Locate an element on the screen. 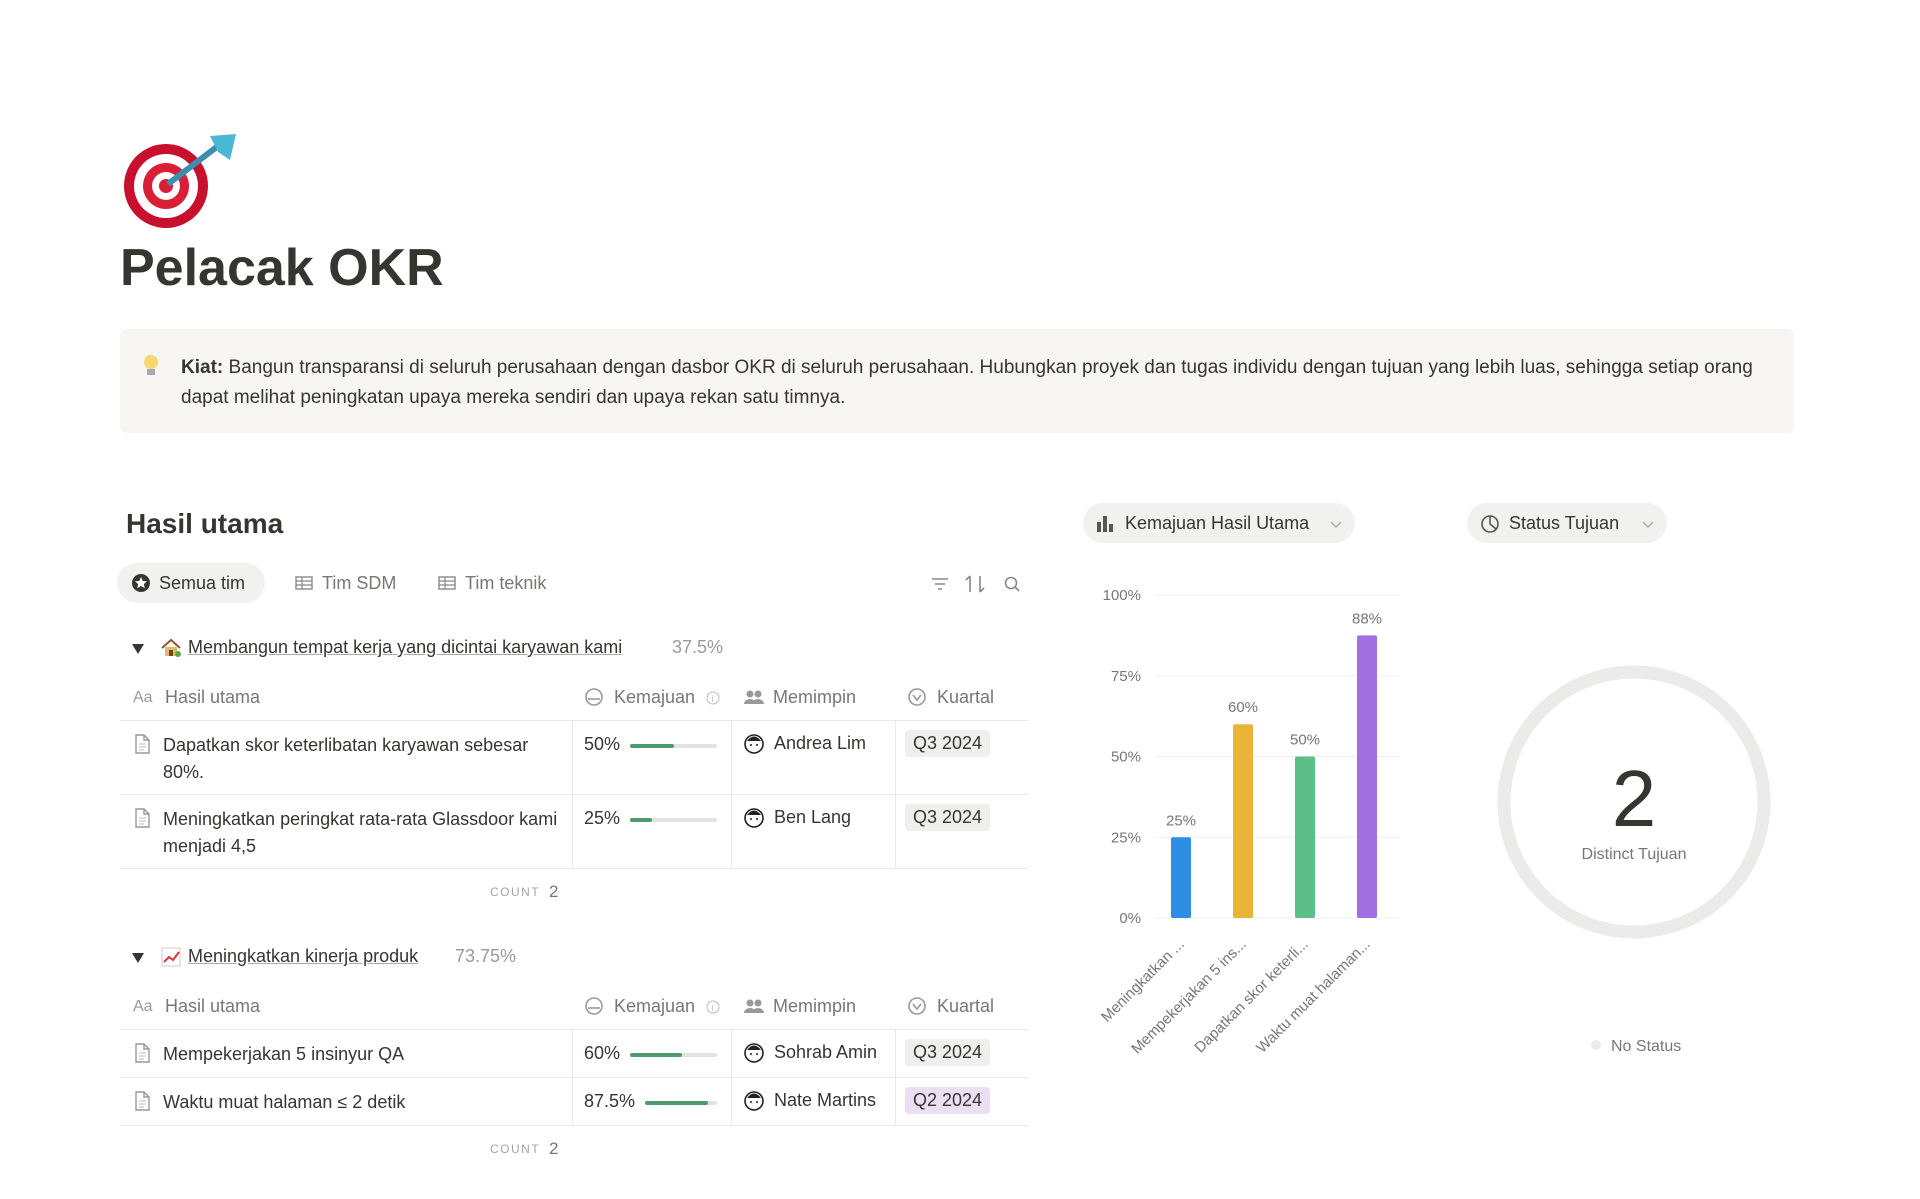 Image resolution: width=1920 pixels, height=1199 pixels. value-label: 50% is located at coordinates (1305, 740).